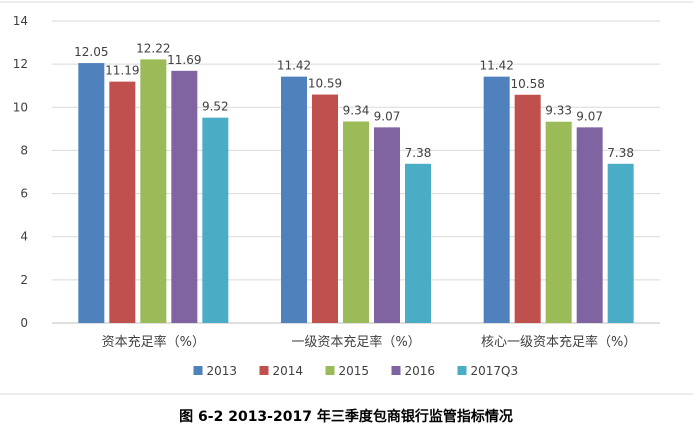 Image resolution: width=693 pixels, height=433 pixels. I want to click on y-tick-label: 2, so click(24, 280).